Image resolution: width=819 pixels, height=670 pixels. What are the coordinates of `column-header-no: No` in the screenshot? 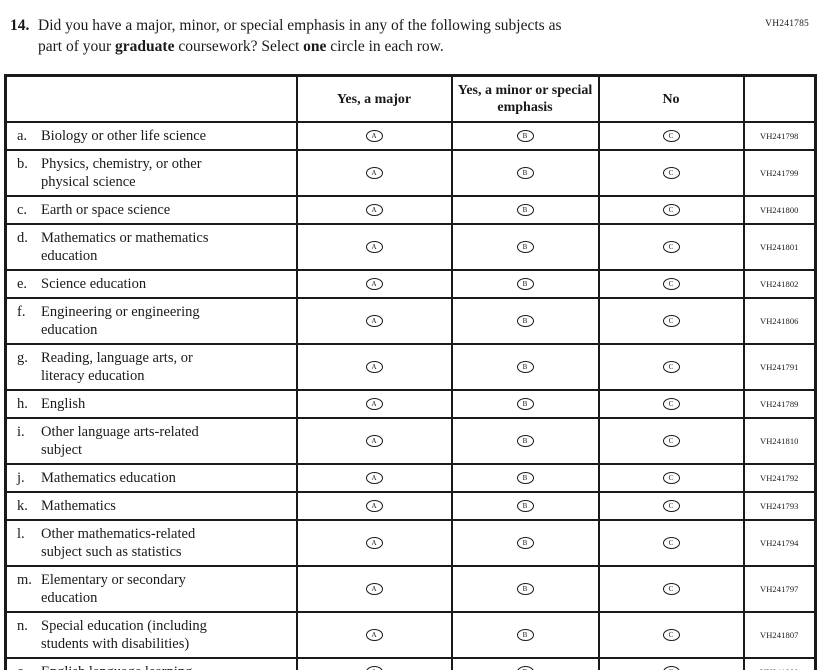 It's located at (671, 98).